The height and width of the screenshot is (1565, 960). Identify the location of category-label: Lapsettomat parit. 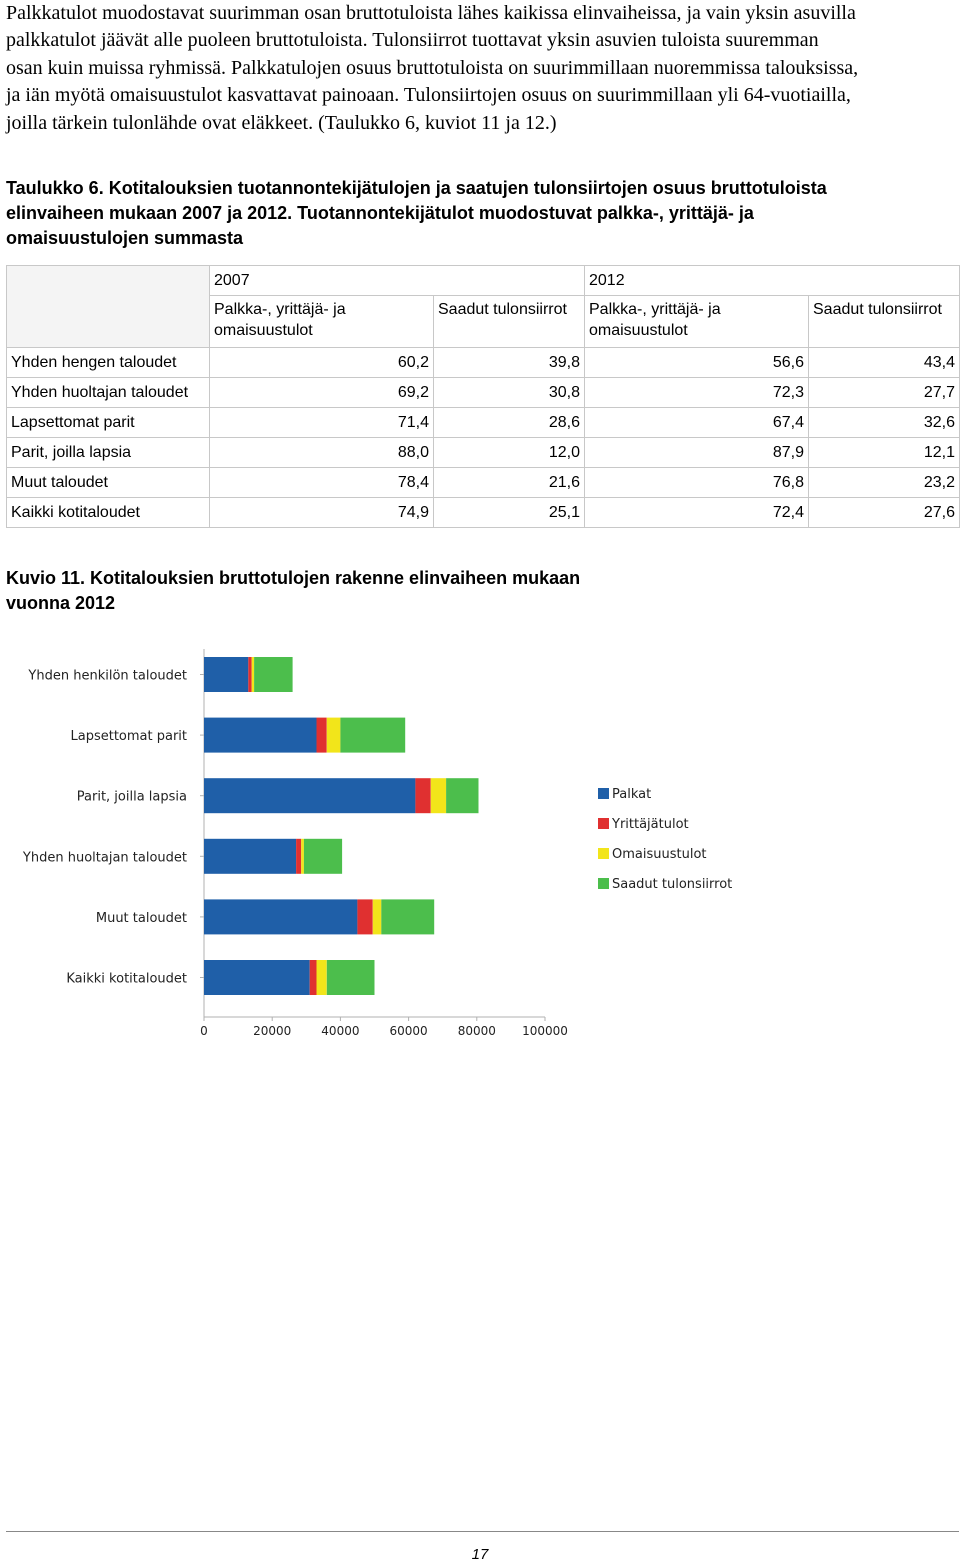
(128, 736).